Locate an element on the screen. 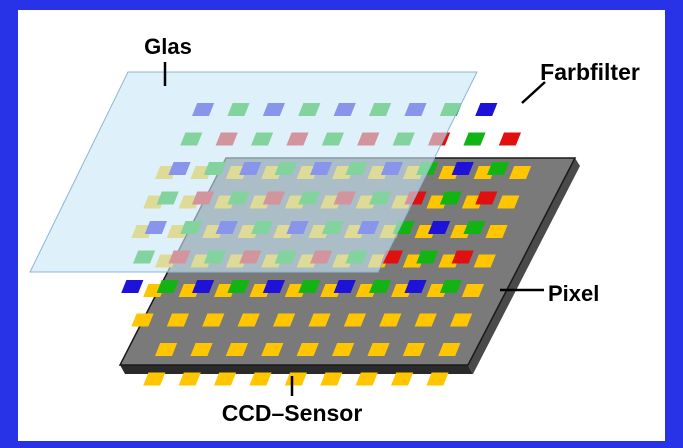 This screenshot has height=448, width=683. color-filter-label: Farbfilter is located at coordinates (590, 72).